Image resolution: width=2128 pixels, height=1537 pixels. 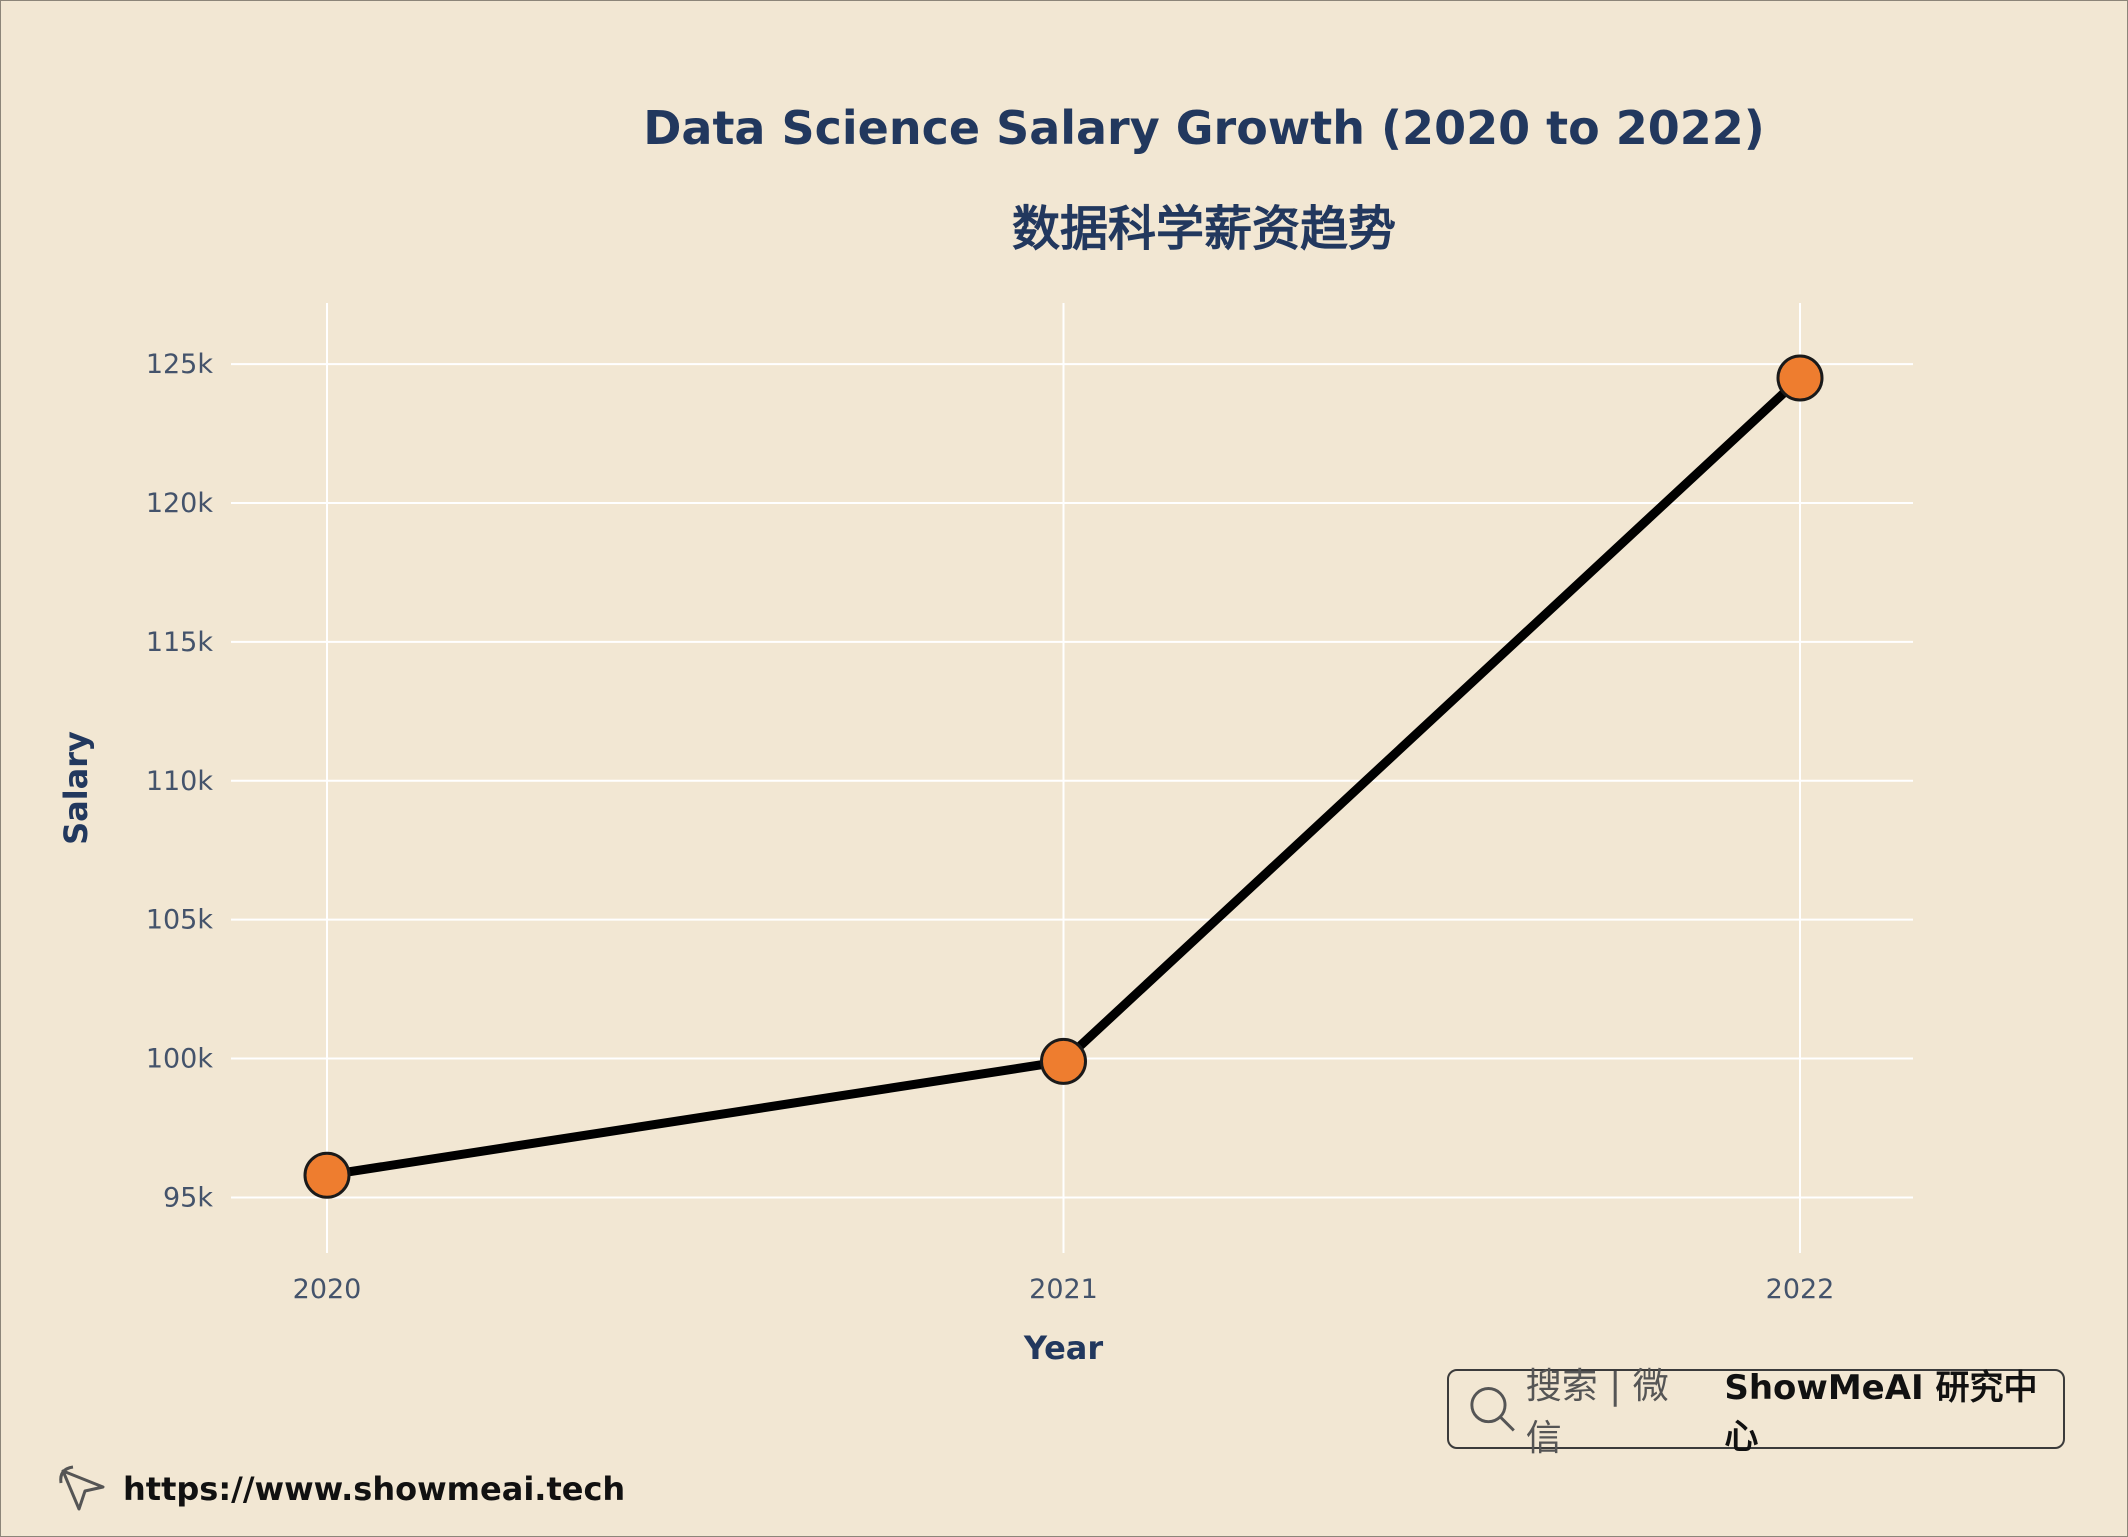 I want to click on footer: https://www.showmeai.tech, so click(x=341, y=1489).